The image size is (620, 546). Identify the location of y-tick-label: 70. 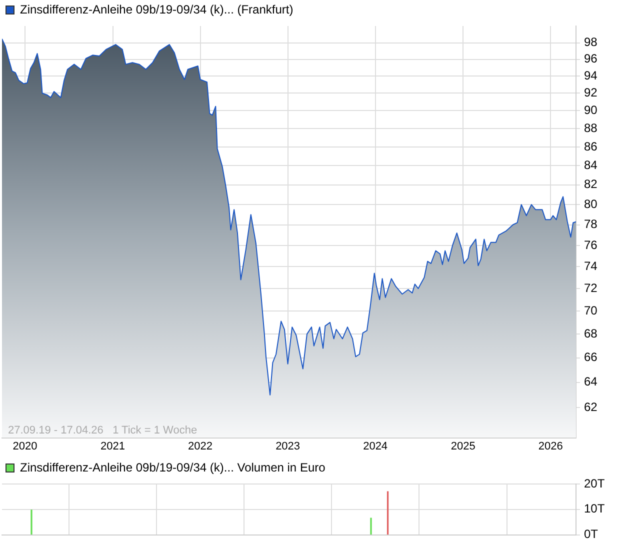
(591, 310).